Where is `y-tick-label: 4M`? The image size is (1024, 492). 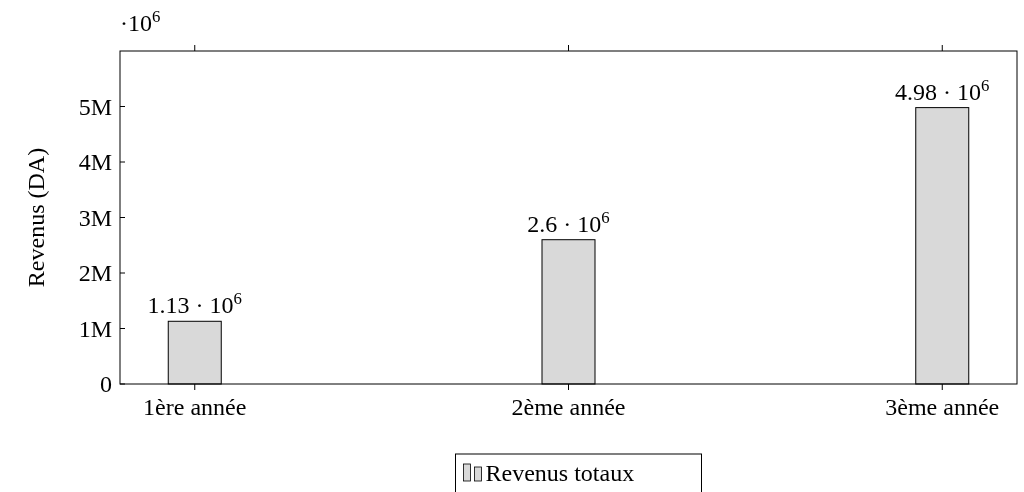
y-tick-label: 4M is located at coordinates (95, 162).